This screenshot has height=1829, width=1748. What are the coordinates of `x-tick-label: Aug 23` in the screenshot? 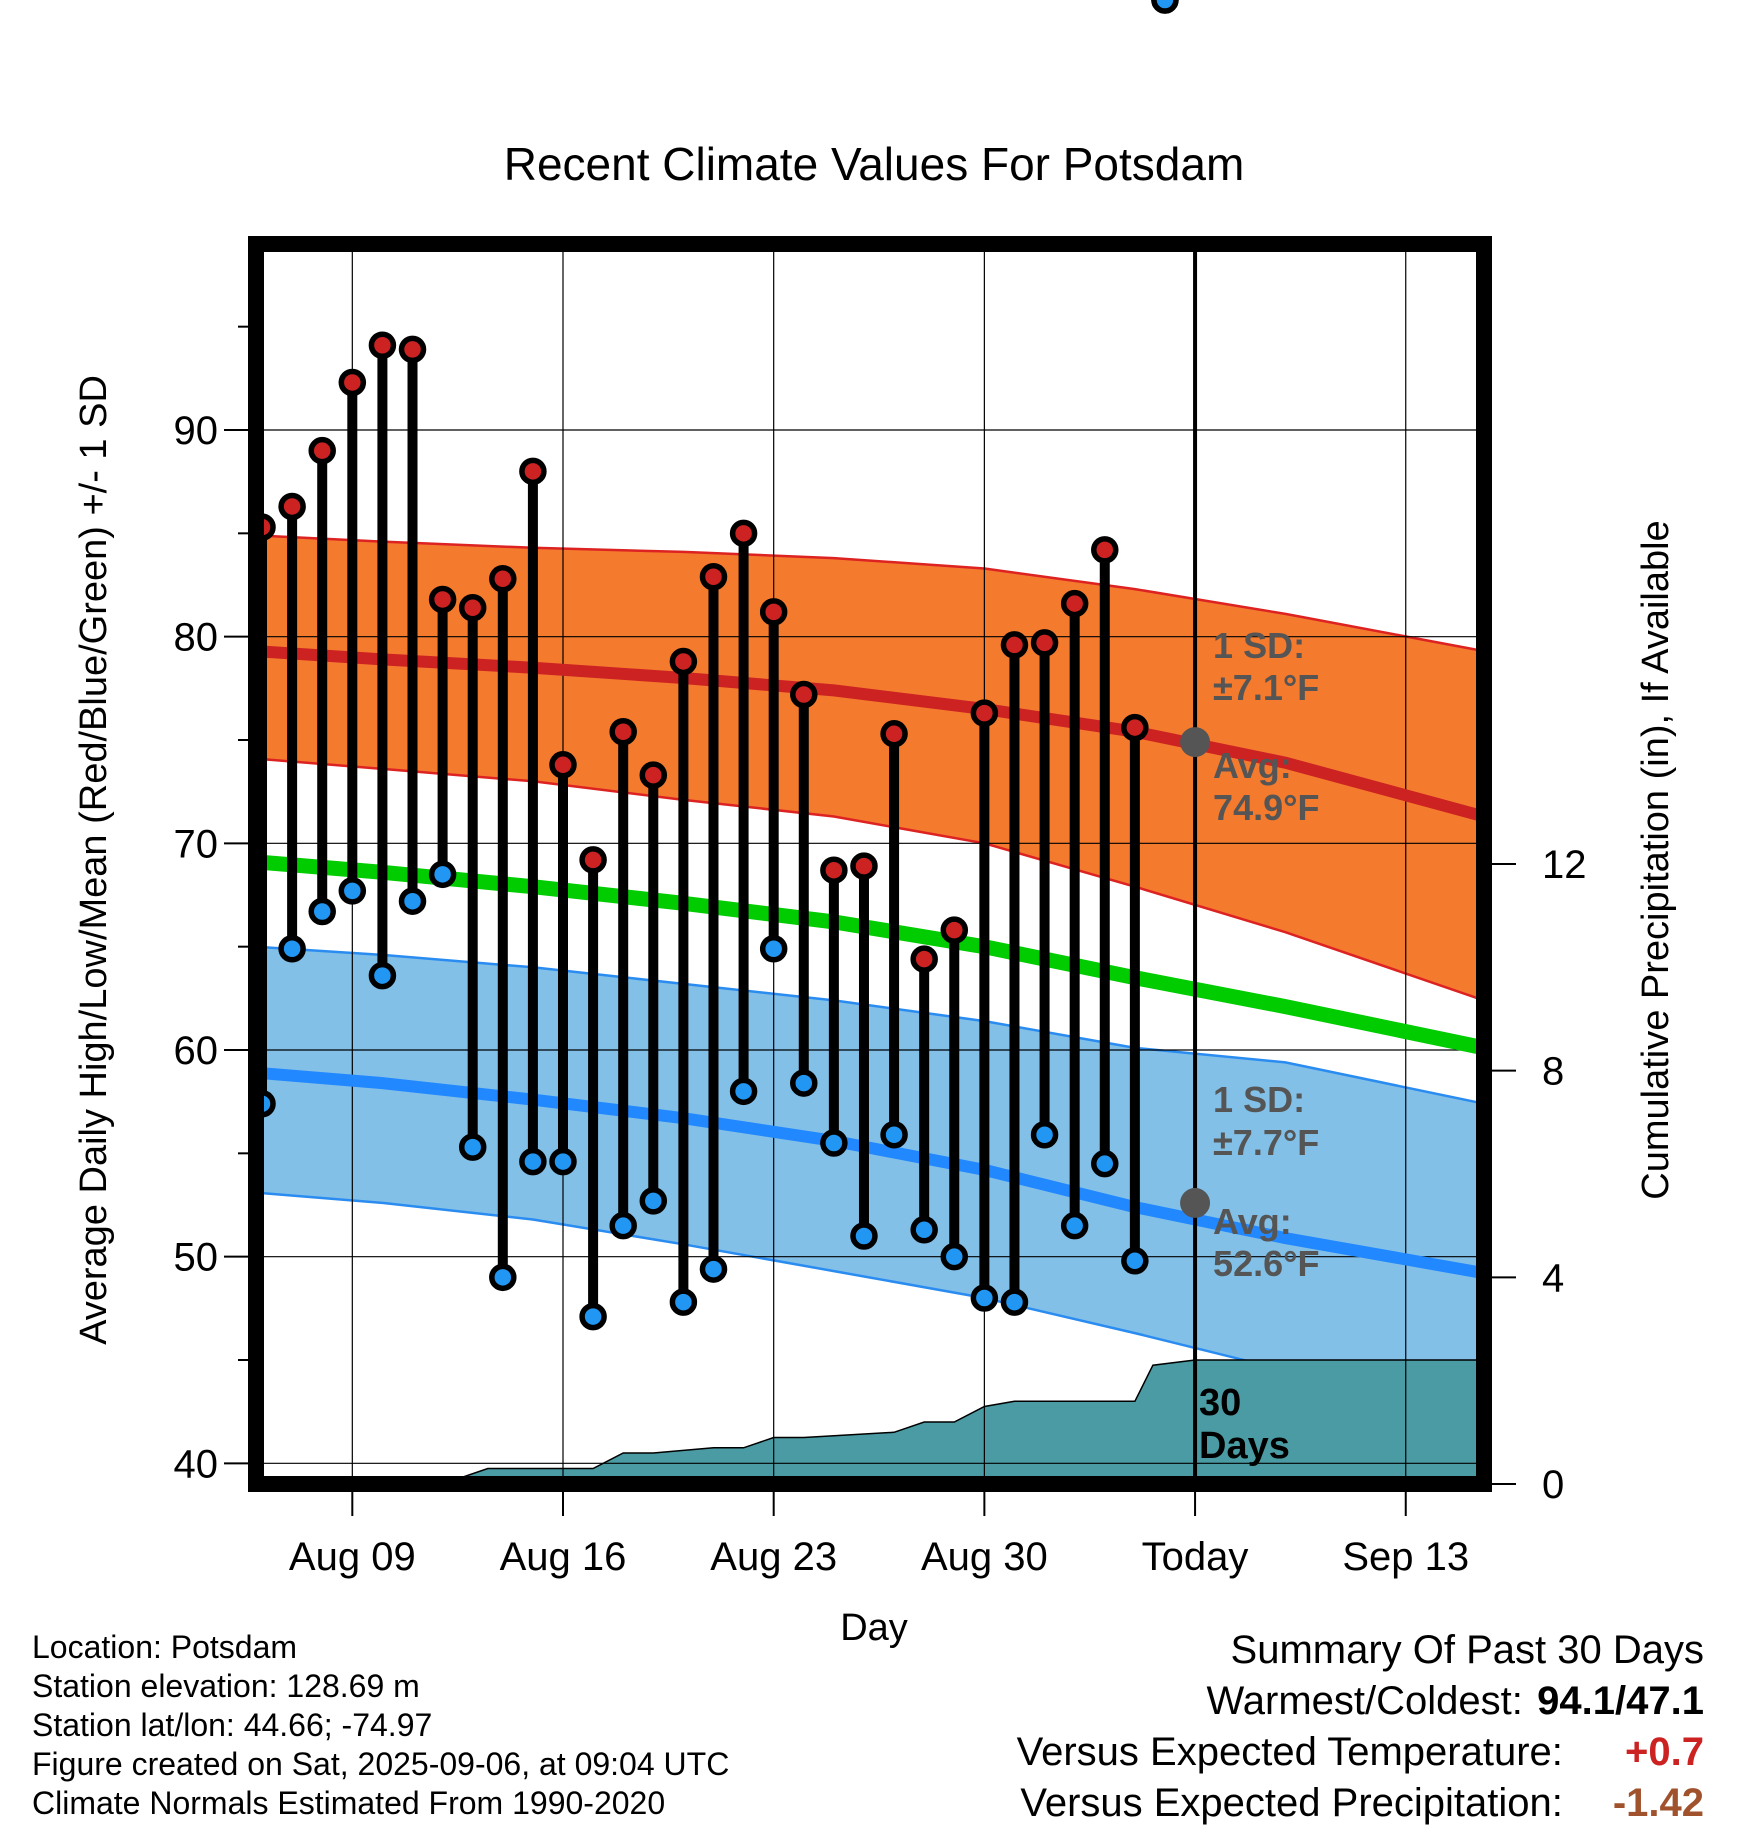 It's located at (773, 1557).